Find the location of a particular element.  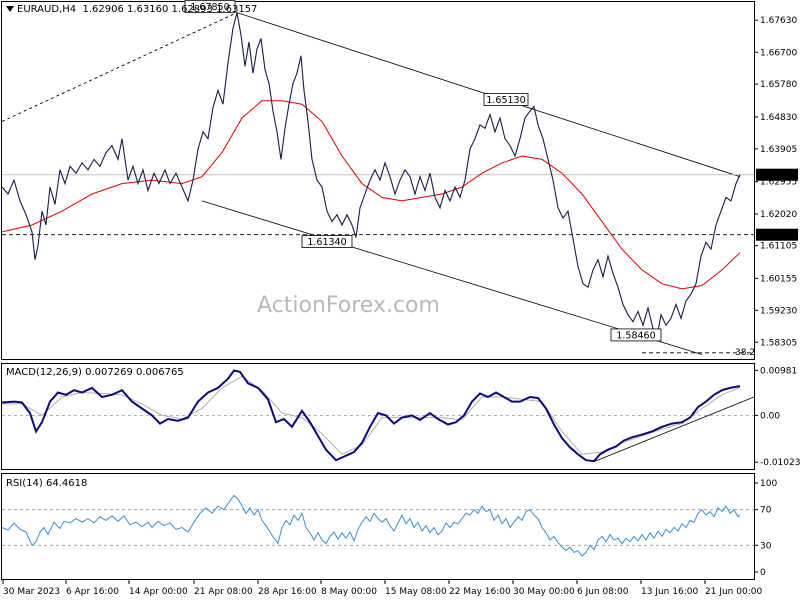

rsi-tick-label: 70 is located at coordinates (766, 511).